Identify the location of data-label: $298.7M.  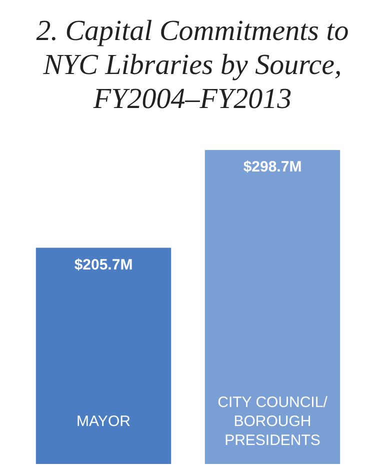
(272, 167).